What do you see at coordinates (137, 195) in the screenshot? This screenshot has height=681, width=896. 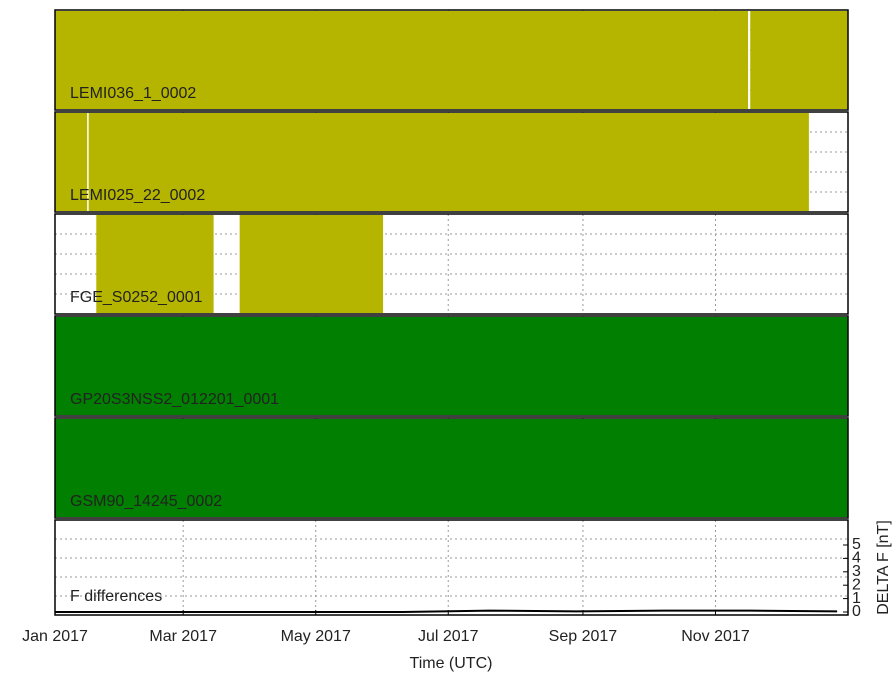 I see `panel-label: LEMI025_22_0002` at bounding box center [137, 195].